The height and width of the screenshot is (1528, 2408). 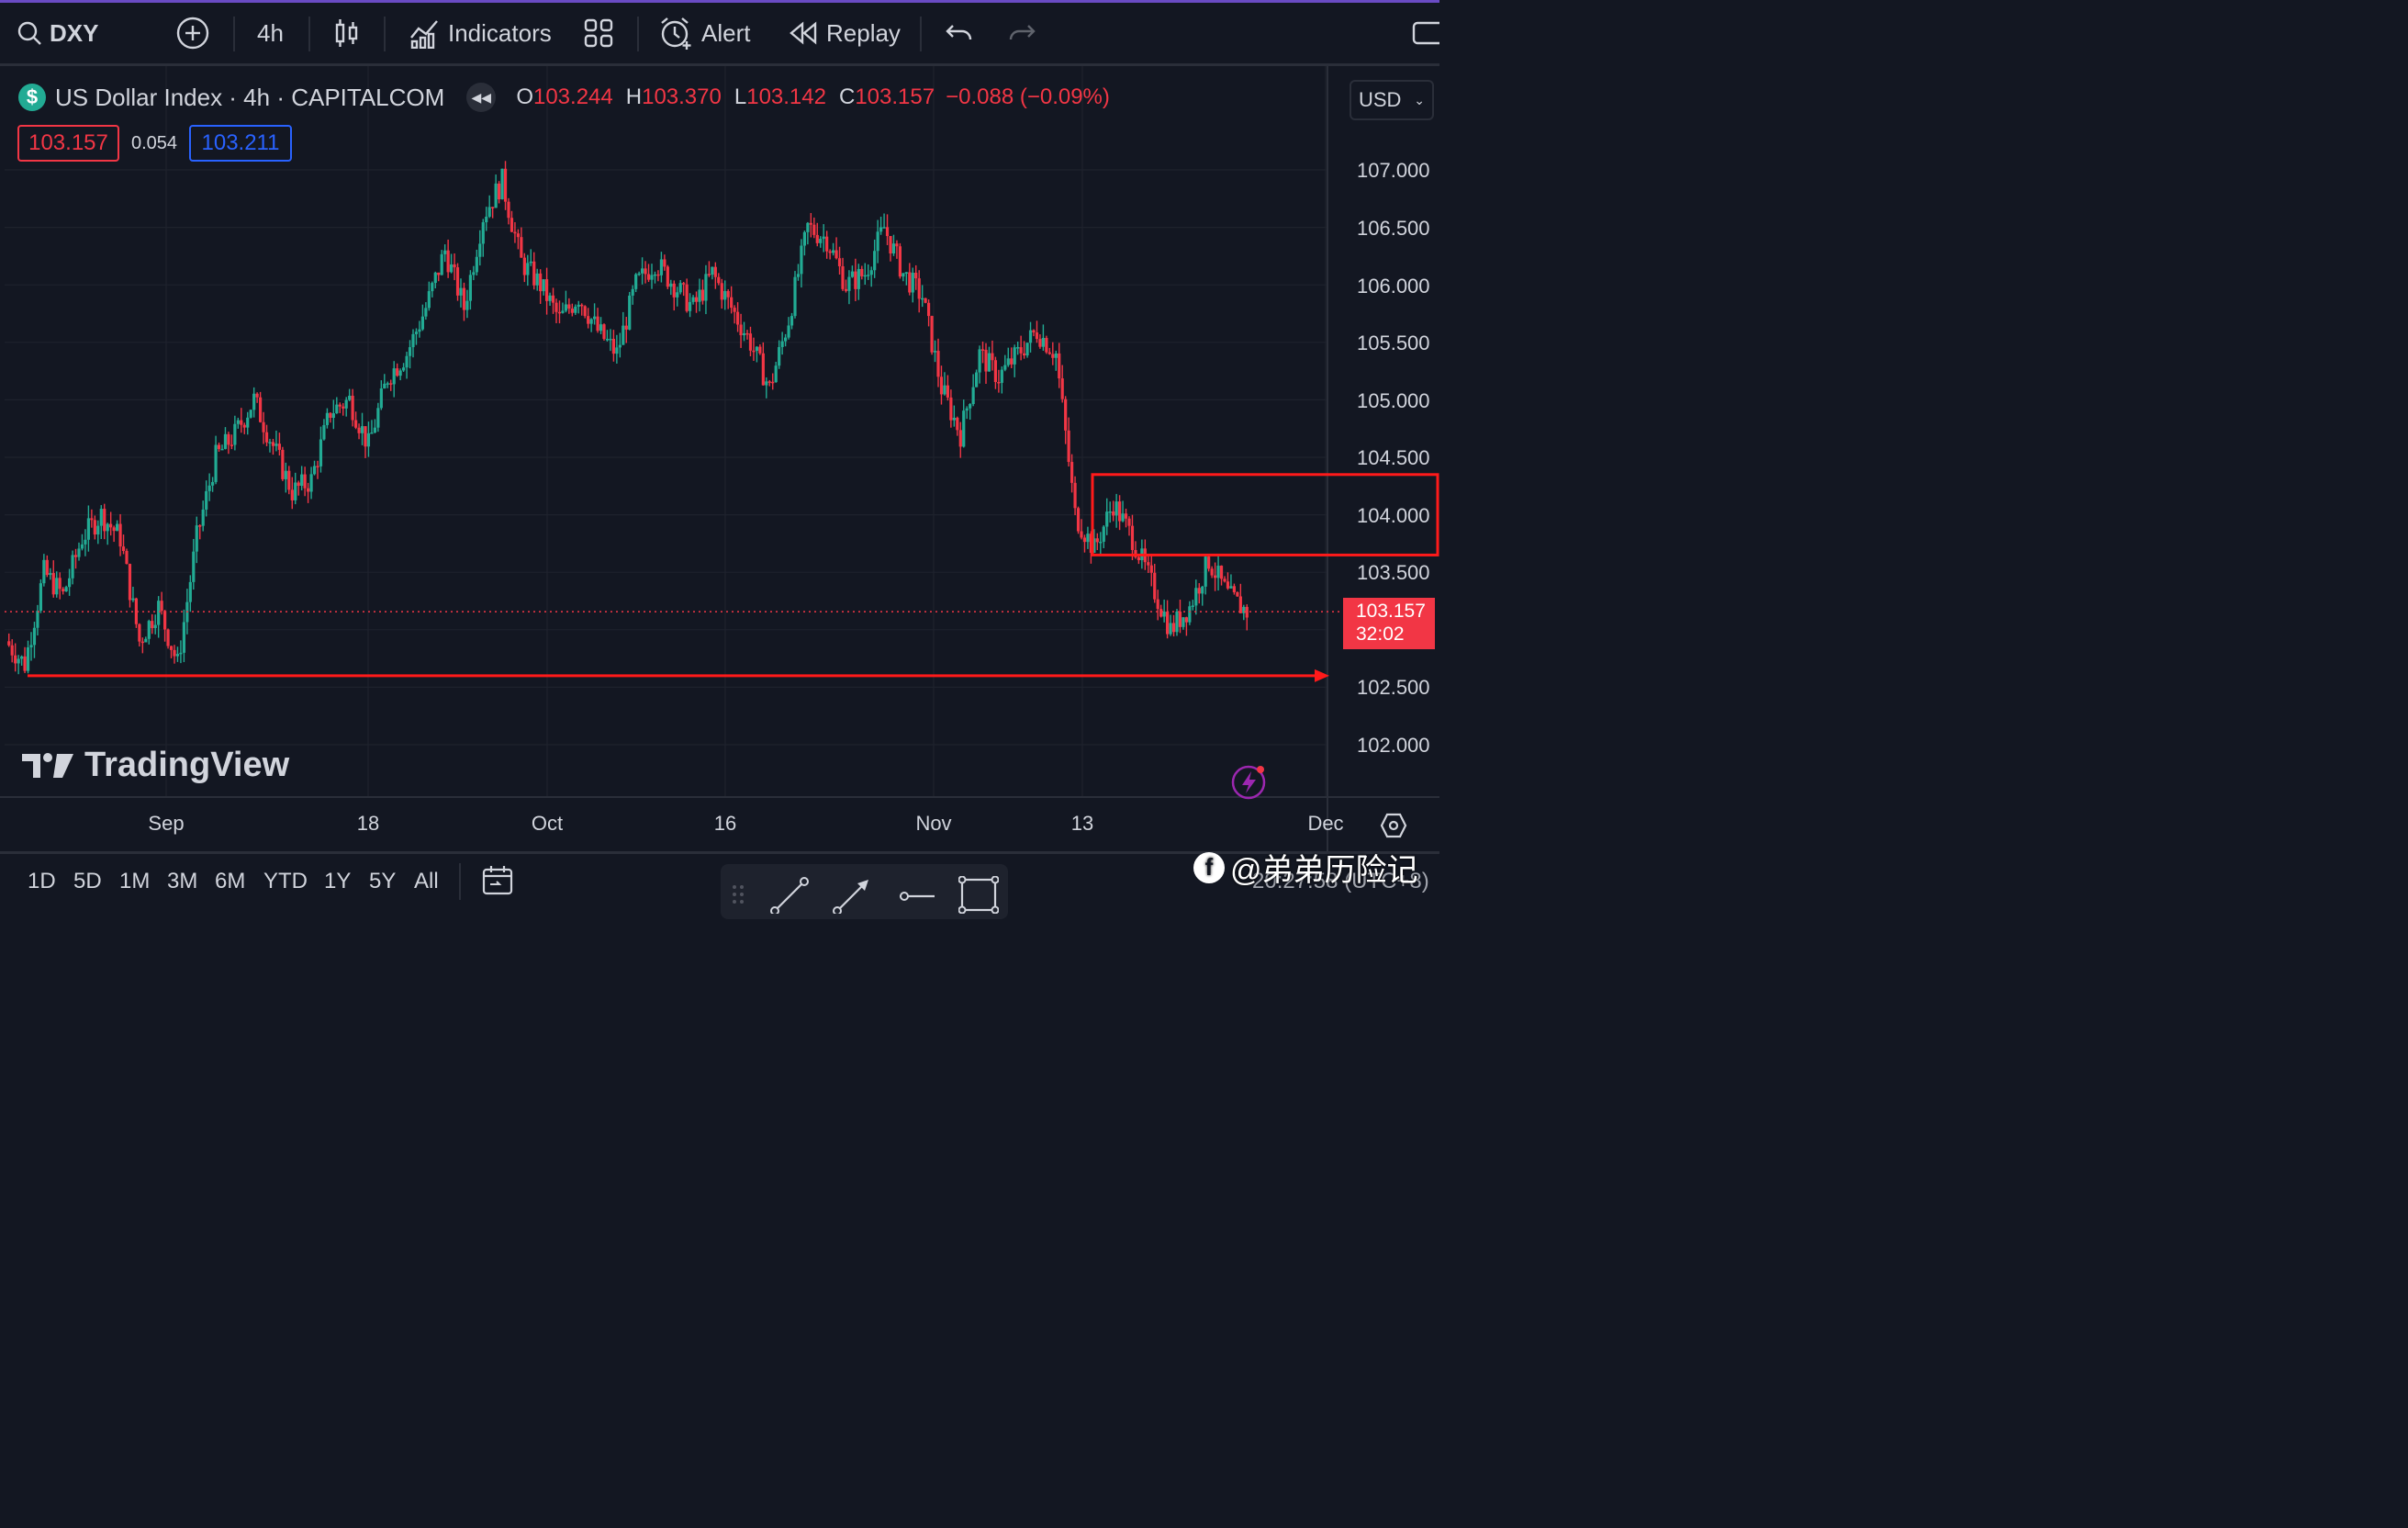 What do you see at coordinates (68, 143) in the screenshot?
I see `sell-price-button: 103.157` at bounding box center [68, 143].